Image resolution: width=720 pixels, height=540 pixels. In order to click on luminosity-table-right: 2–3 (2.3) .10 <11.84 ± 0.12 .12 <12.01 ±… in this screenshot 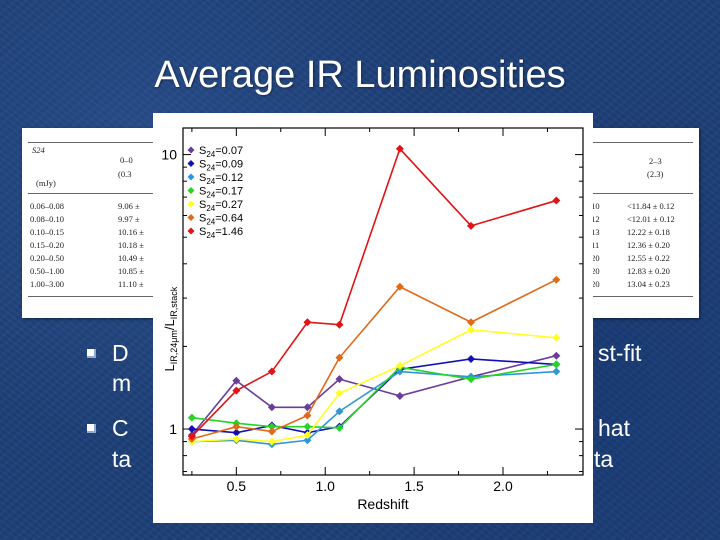, I will do `click(637, 223)`.